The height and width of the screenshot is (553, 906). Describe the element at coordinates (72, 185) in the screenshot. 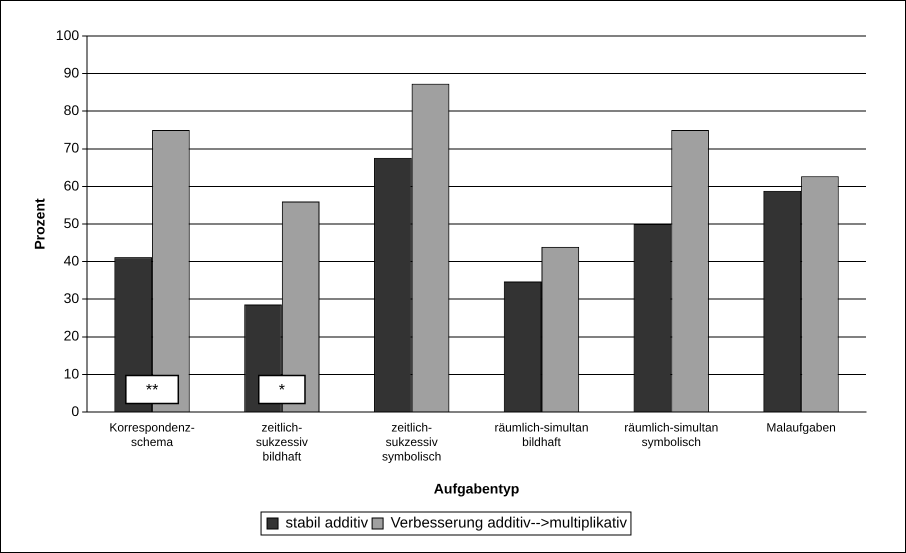

I see `y-tick-label: 60` at that location.